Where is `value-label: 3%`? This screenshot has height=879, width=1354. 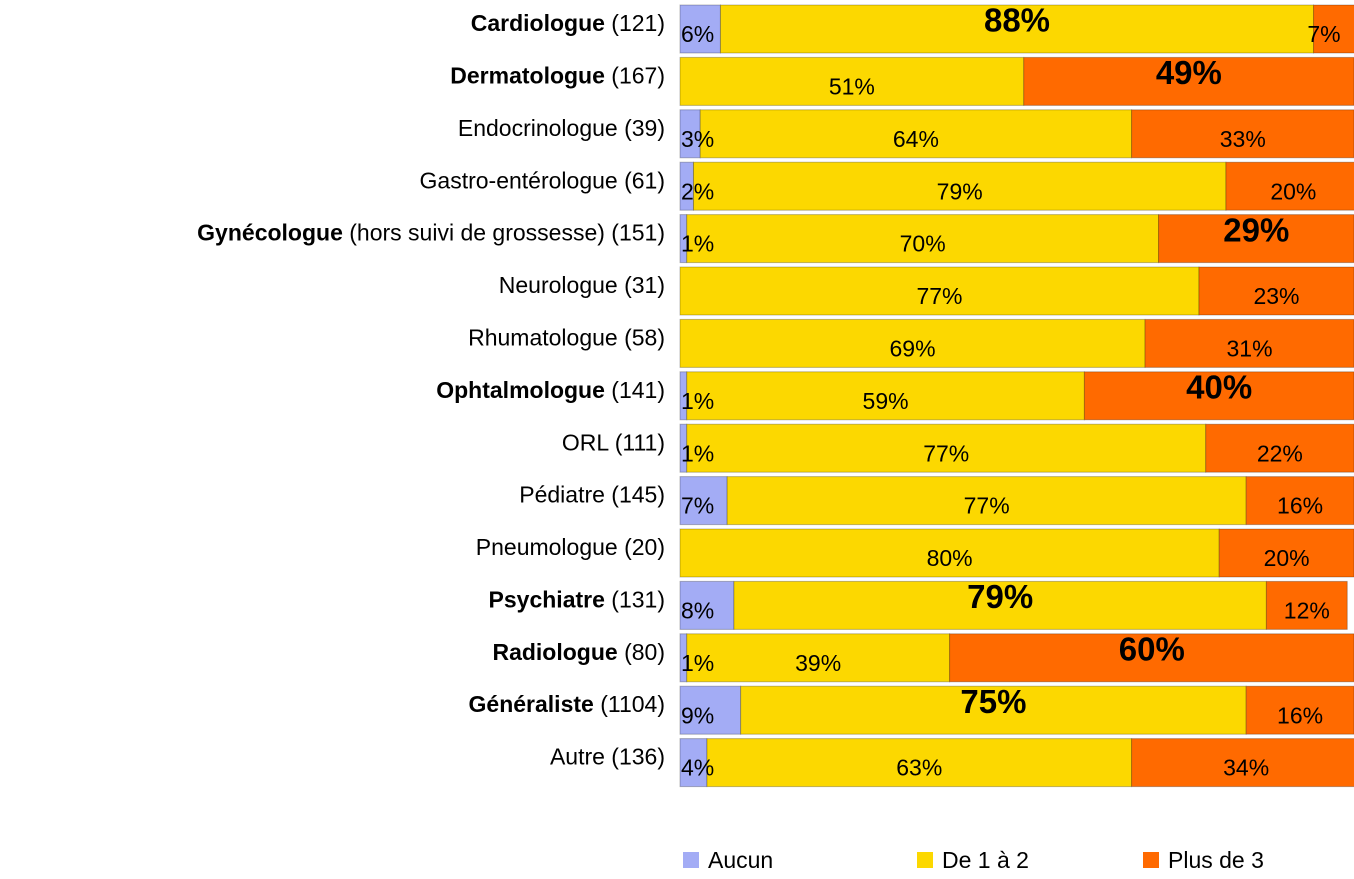
value-label: 3% is located at coordinates (697, 139).